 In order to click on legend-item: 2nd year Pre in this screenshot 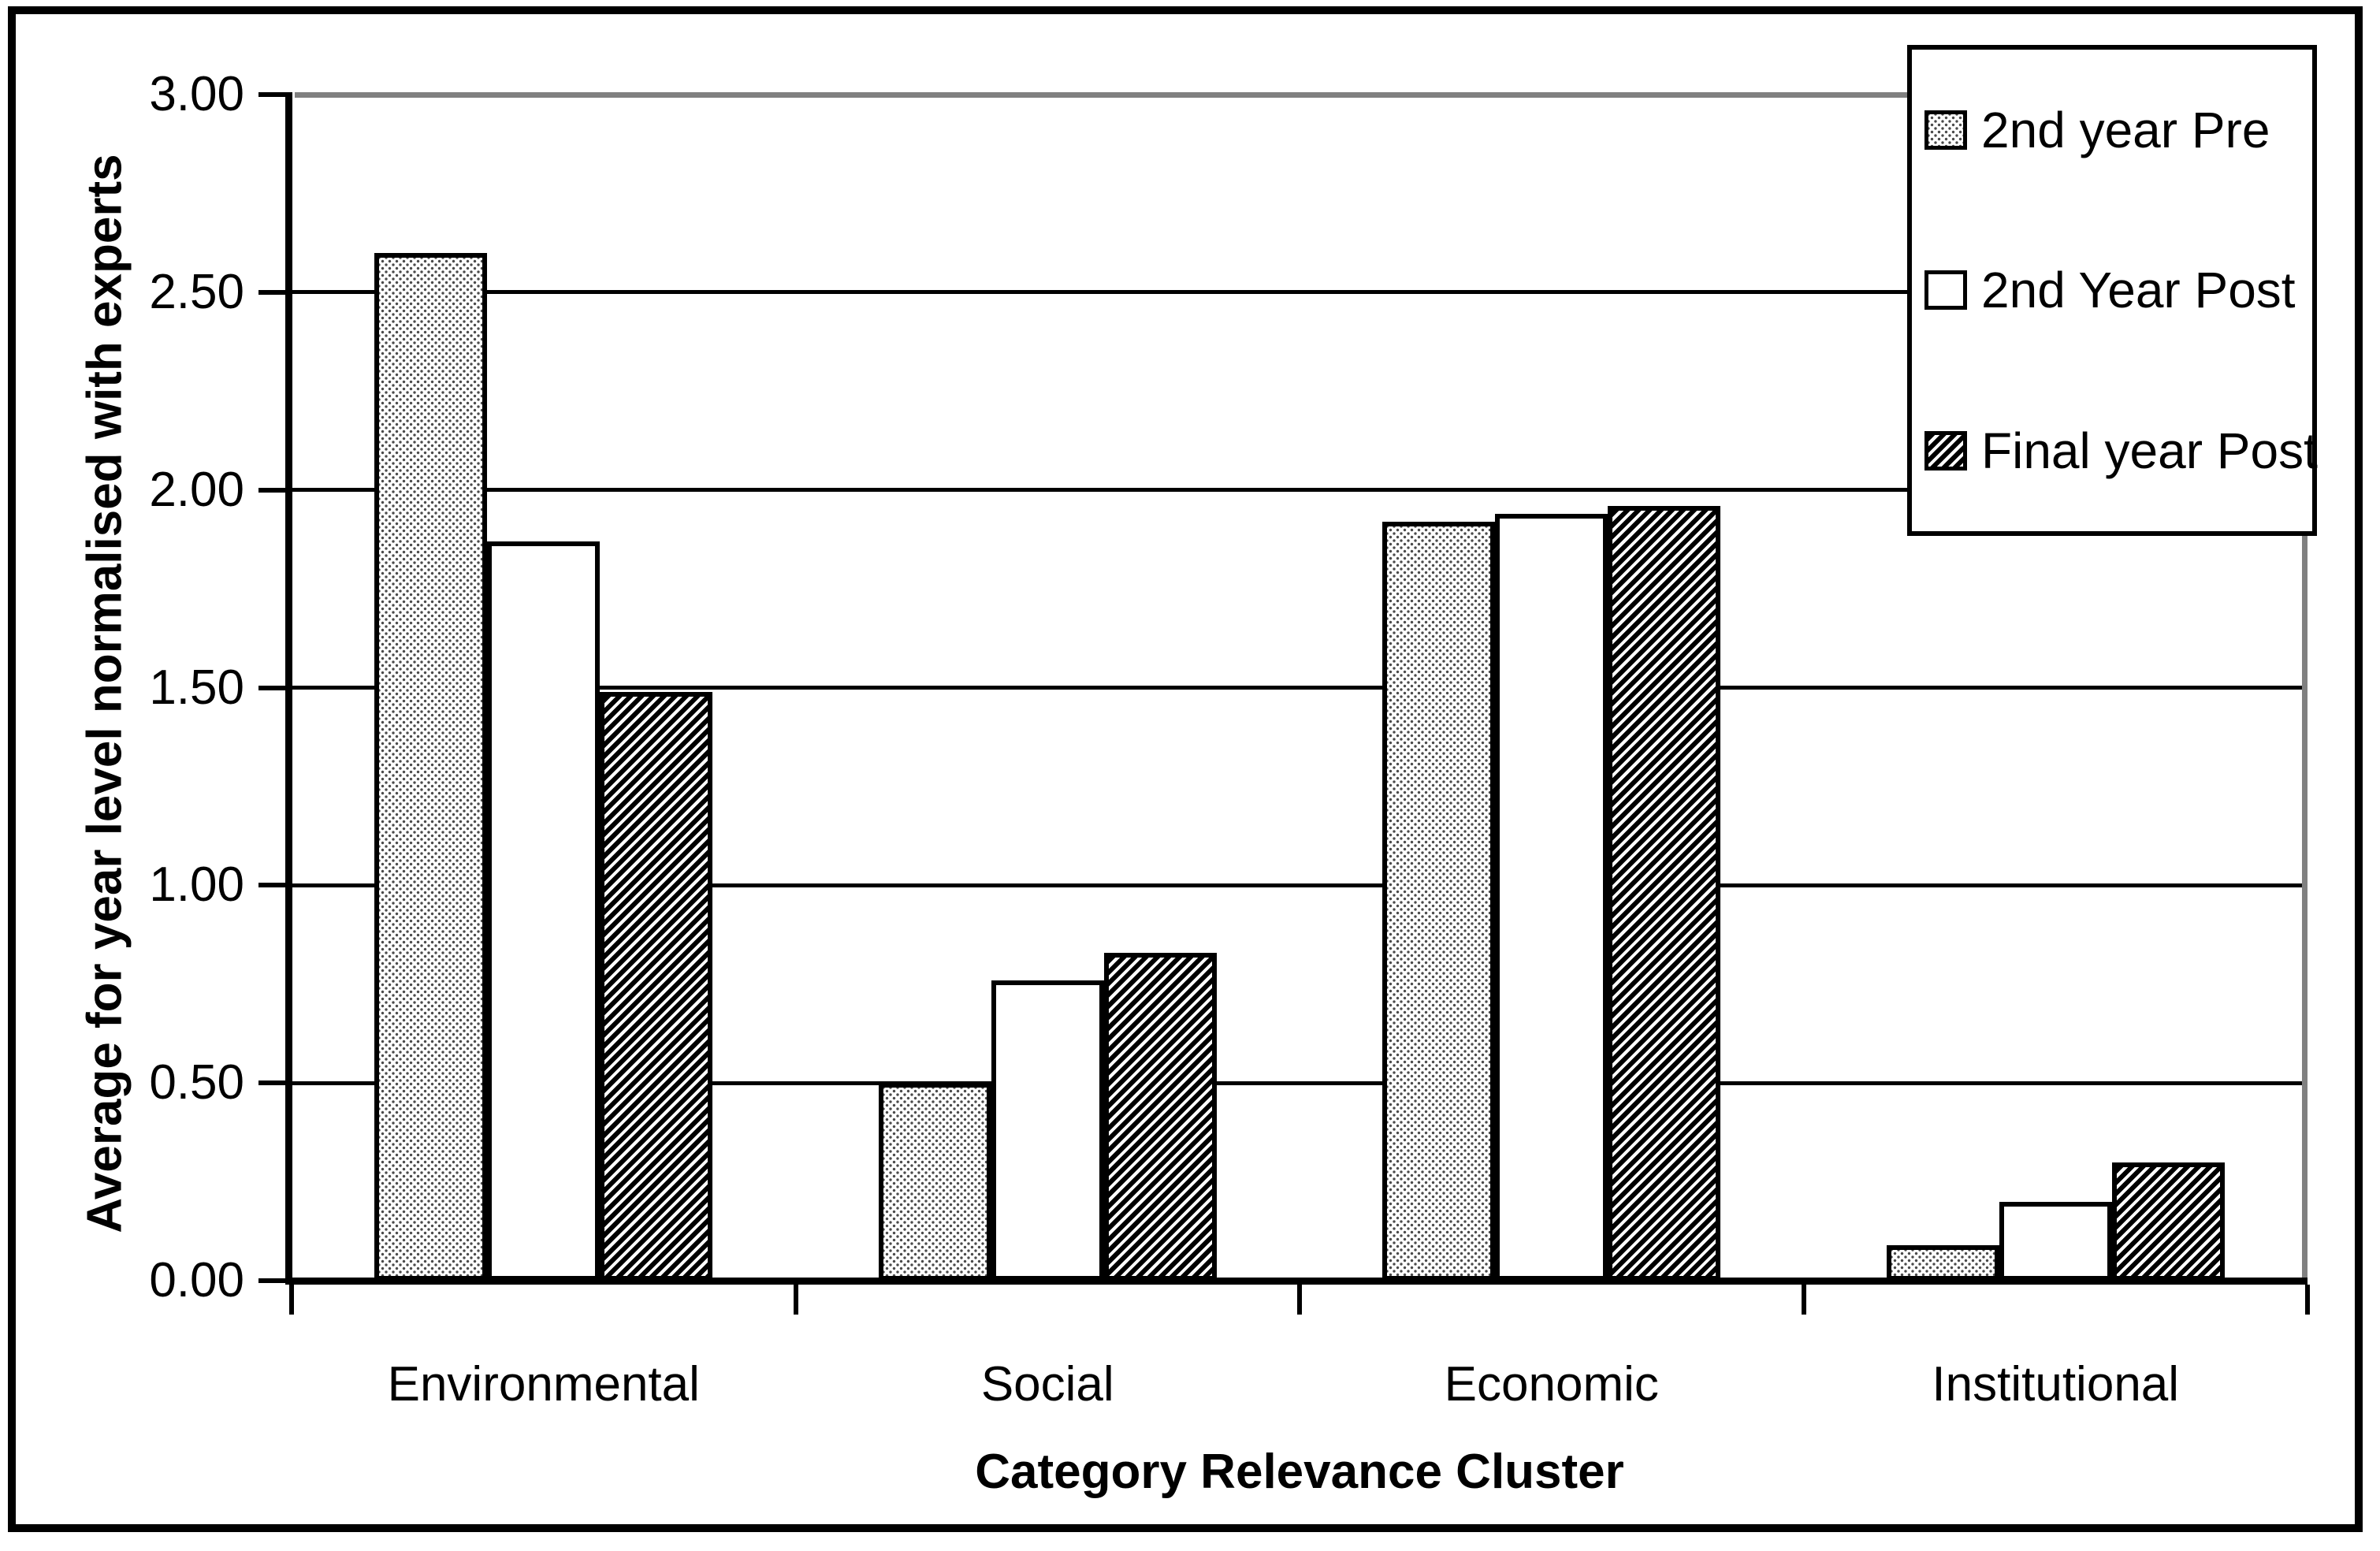, I will do `click(2118, 130)`.